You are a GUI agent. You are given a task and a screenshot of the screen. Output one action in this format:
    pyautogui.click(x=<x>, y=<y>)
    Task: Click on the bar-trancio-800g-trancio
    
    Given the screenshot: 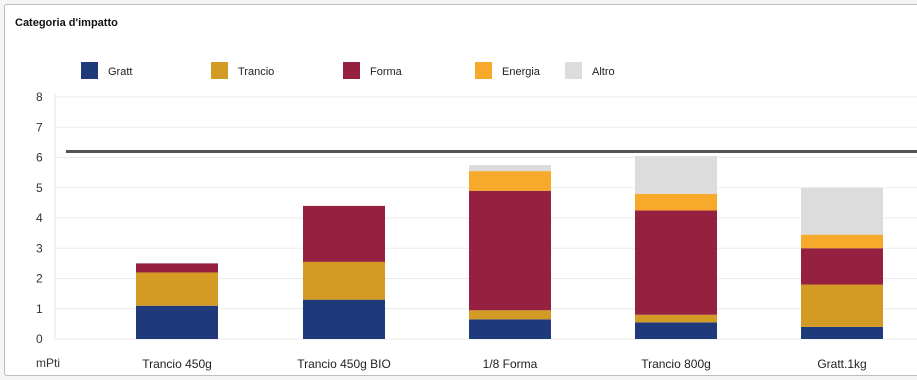 What is the action you would take?
    pyautogui.click(x=676, y=318)
    